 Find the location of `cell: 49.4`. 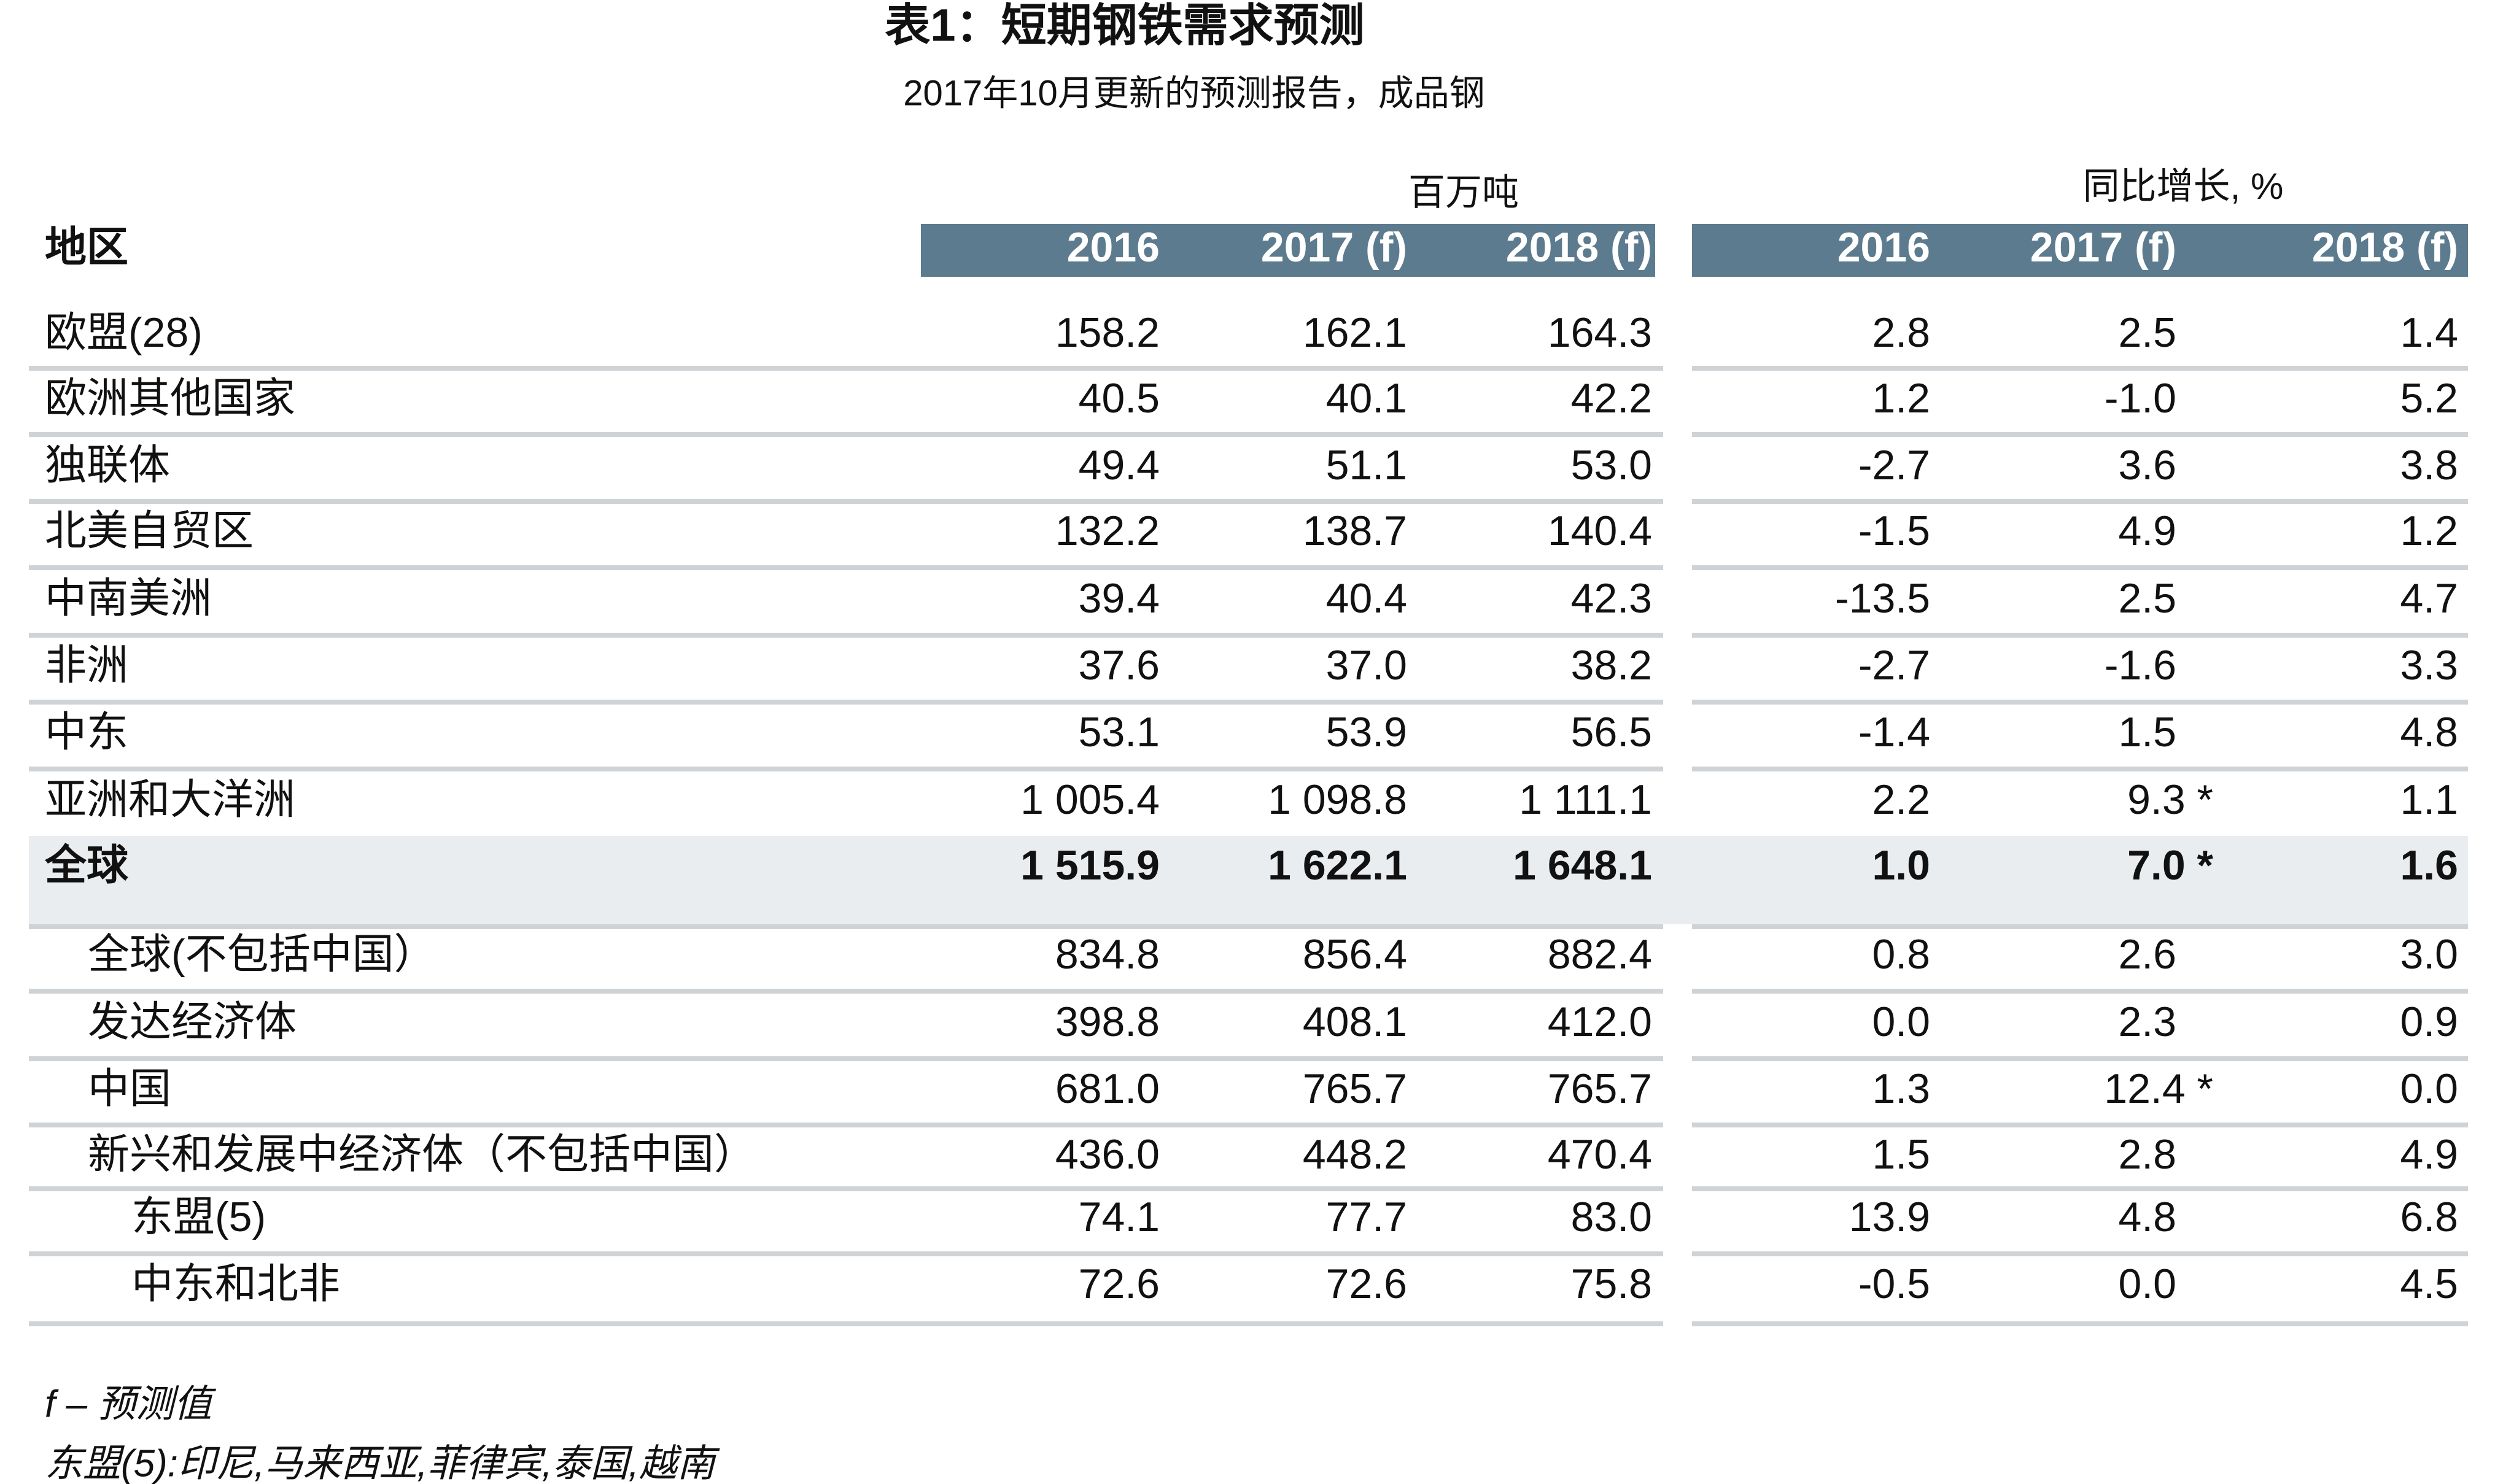

cell: 49.4 is located at coordinates (1119, 465).